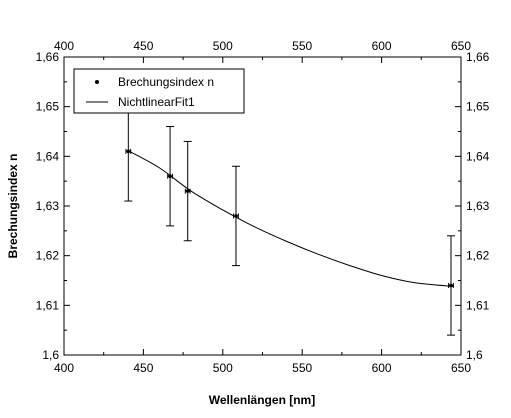  Describe the element at coordinates (478, 107) in the screenshot. I see `y-tick-label-right: 1,65` at that location.